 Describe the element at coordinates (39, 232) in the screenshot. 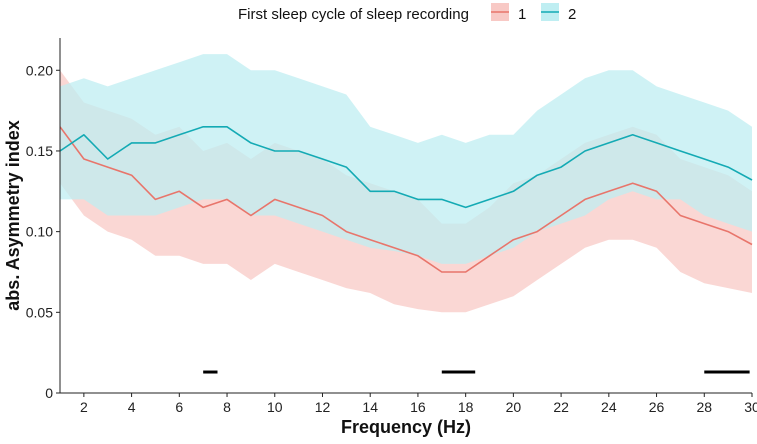

I see `y-tick-label: 0.10` at that location.